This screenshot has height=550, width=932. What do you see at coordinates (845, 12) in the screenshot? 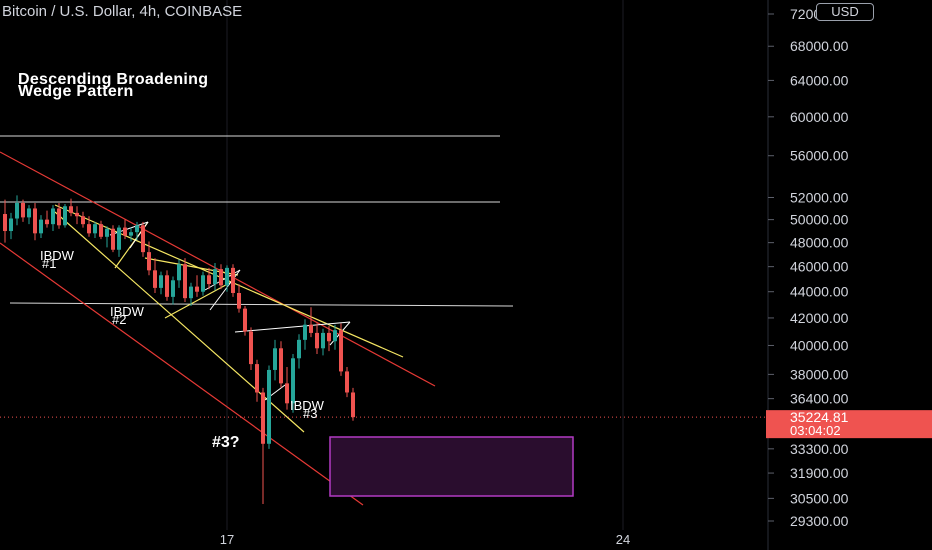
I see `currency-button: USD` at bounding box center [845, 12].